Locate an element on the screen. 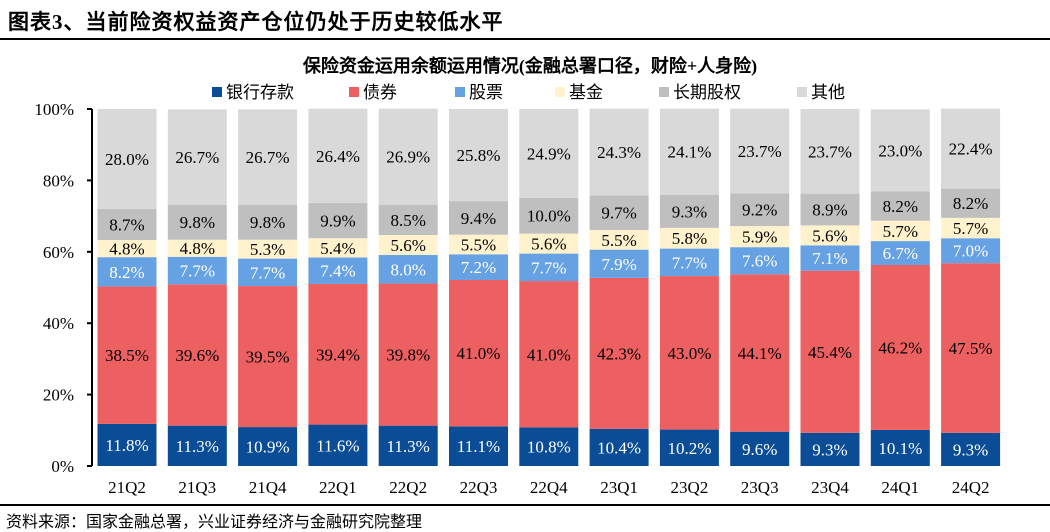 This screenshot has height=532, width=1050. data-label: 23.7% is located at coordinates (760, 151).